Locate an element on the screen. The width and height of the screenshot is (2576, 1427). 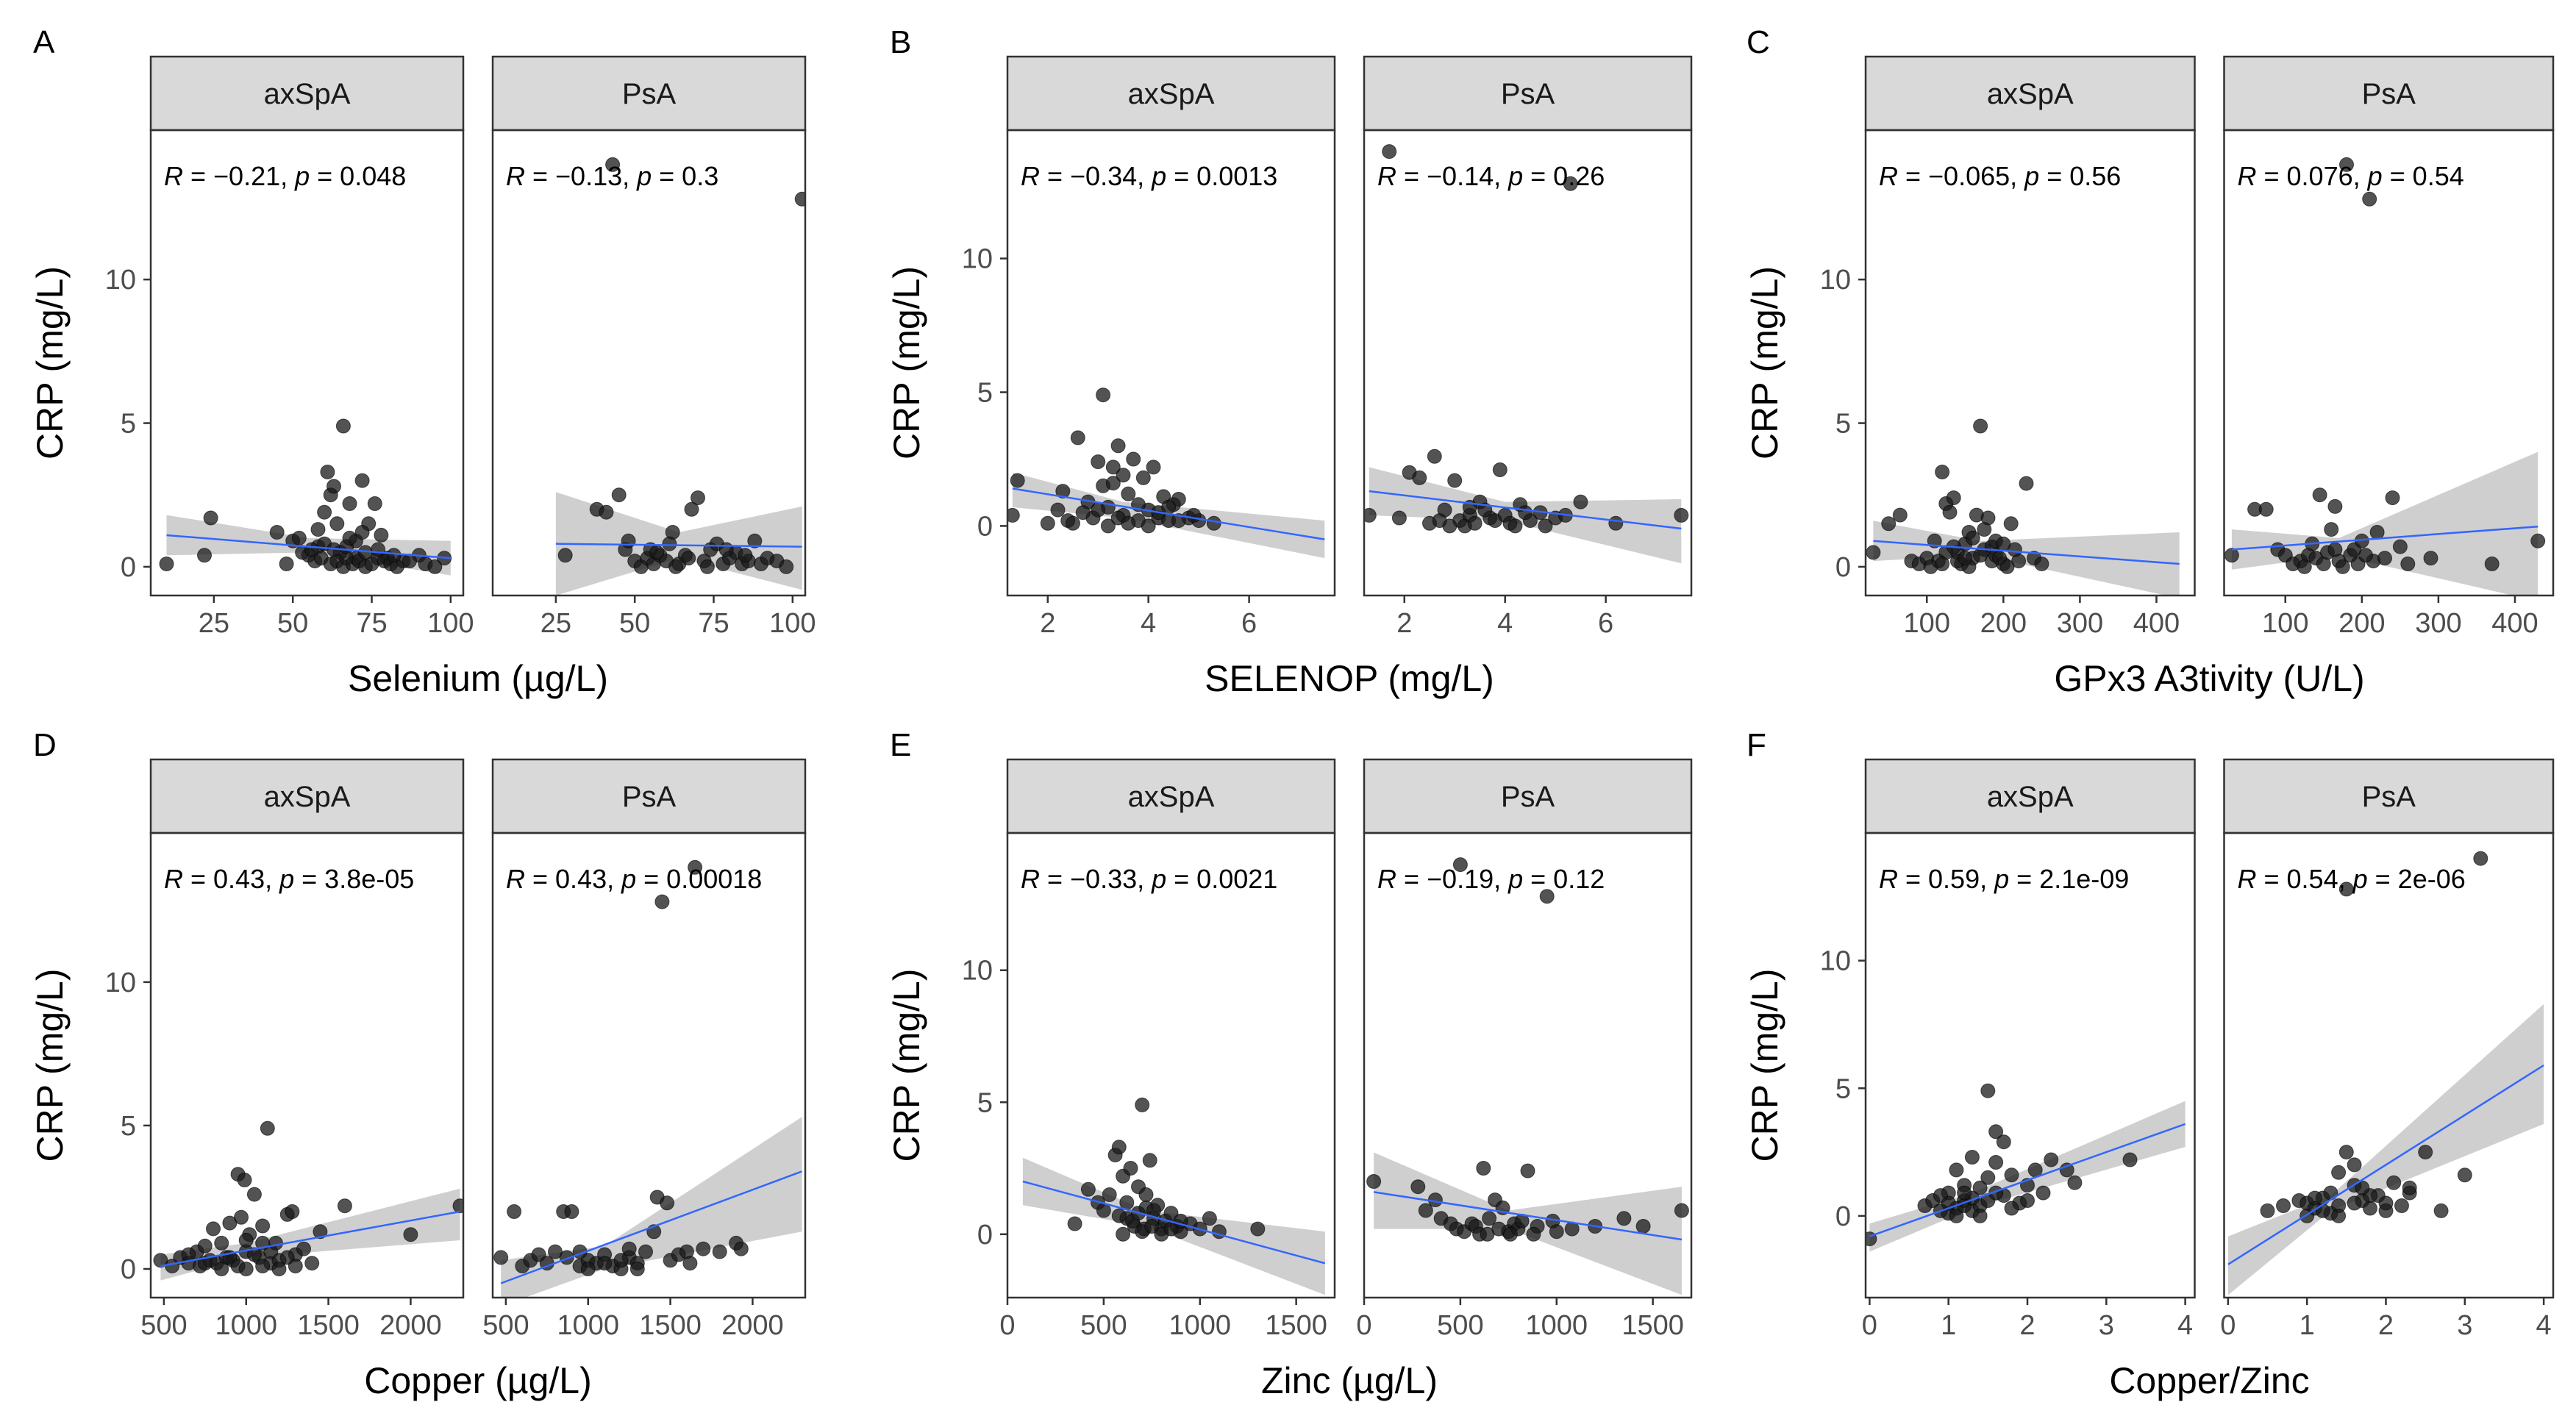
x-tick-label: 6 is located at coordinates (1249, 623).